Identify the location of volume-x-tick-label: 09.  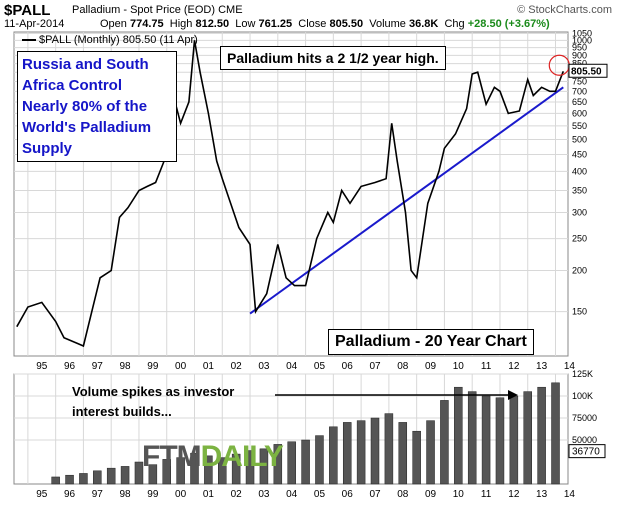
(431, 494).